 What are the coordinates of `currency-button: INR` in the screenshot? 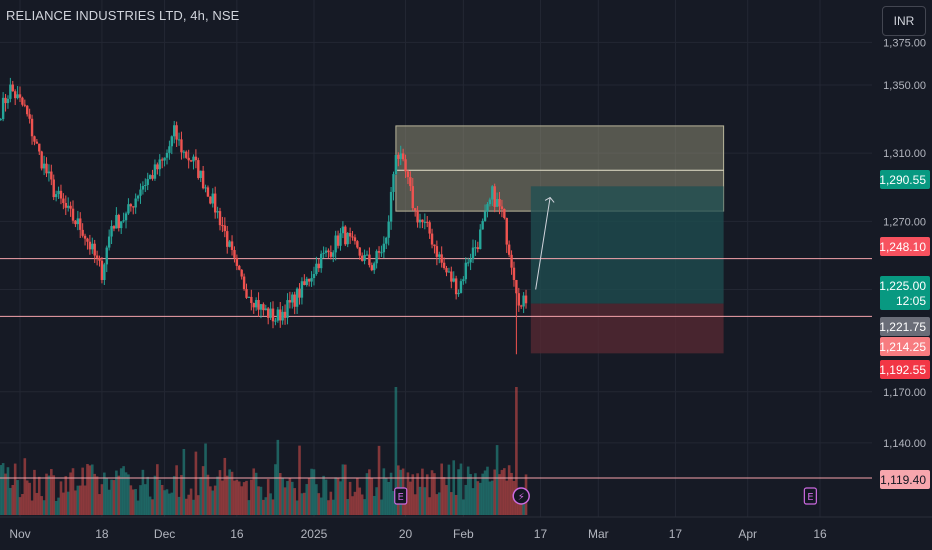 It's located at (904, 21).